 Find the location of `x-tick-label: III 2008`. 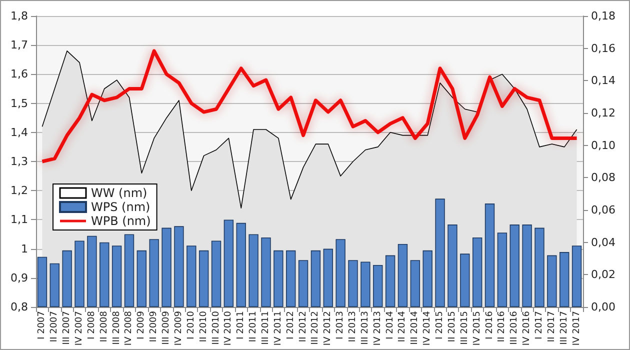

x-tick-label: III 2008 is located at coordinates (117, 327).